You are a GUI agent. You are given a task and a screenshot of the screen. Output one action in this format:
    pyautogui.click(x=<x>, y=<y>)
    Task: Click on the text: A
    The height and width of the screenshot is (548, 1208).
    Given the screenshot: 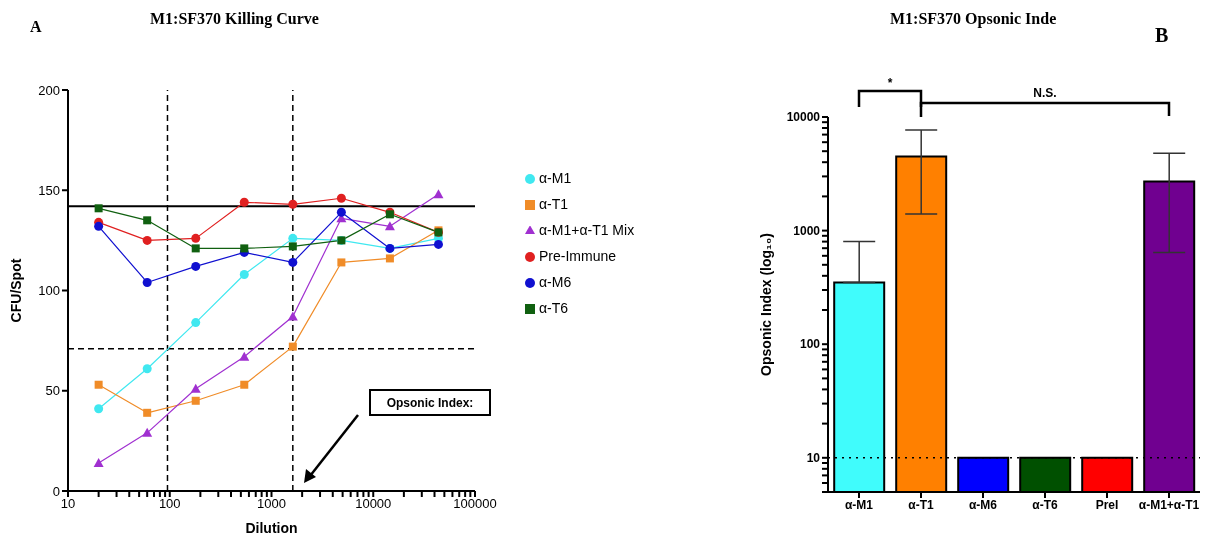 What is the action you would take?
    pyautogui.click(x=36, y=27)
    